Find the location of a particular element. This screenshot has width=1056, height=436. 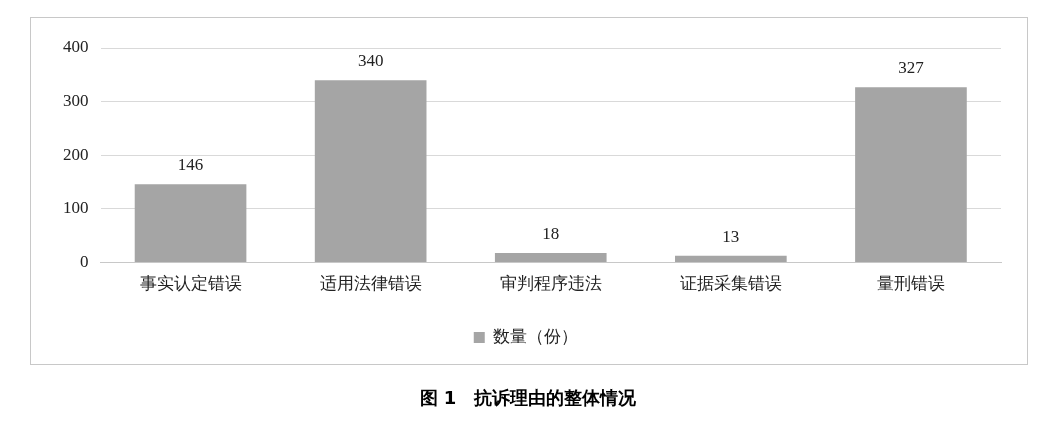

data-label: 13 is located at coordinates (731, 236).